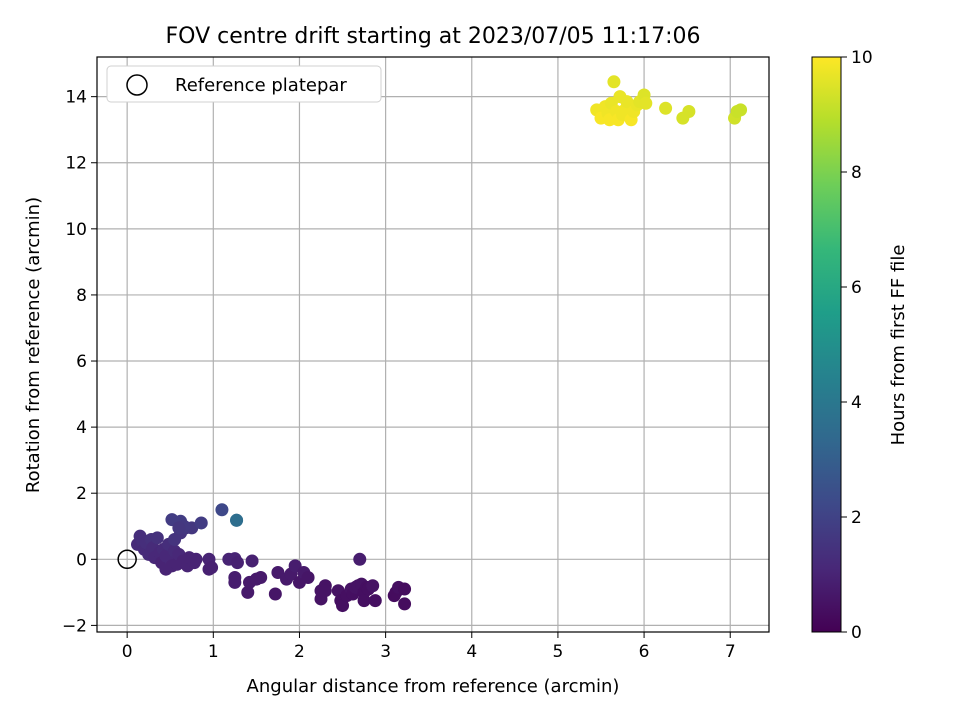 This screenshot has width=960, height=720. What do you see at coordinates (856, 633) in the screenshot?
I see `colorbar-tick-label-0: 0` at bounding box center [856, 633].